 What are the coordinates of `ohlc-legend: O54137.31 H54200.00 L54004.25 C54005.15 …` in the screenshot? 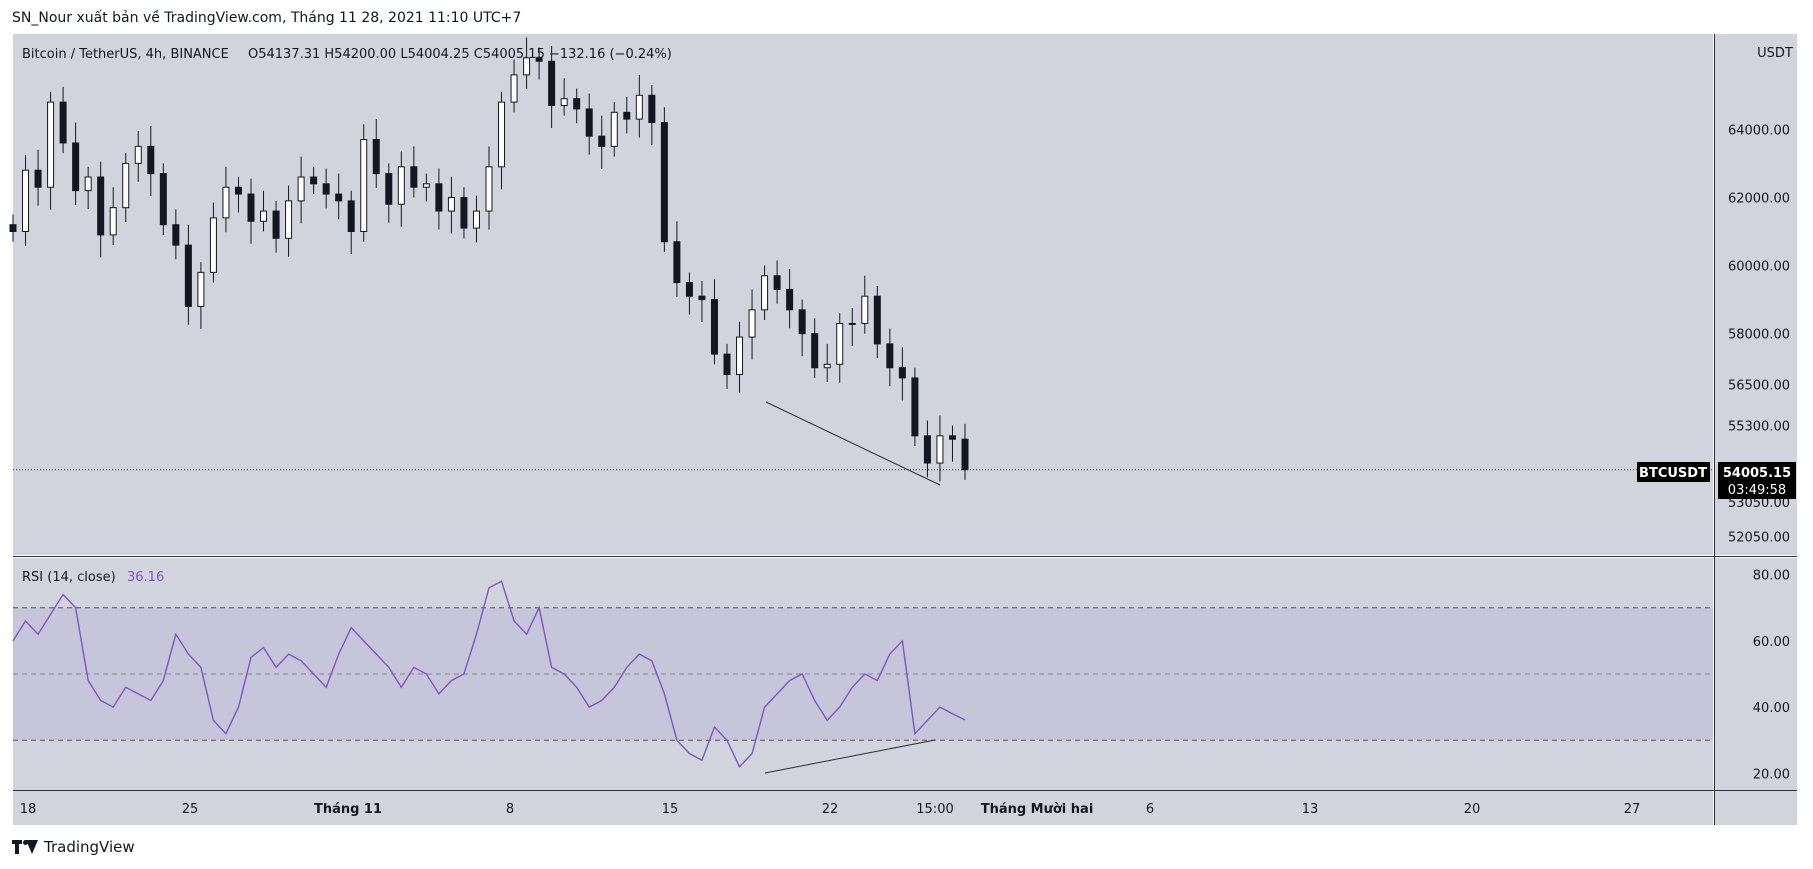 It's located at (460, 54).